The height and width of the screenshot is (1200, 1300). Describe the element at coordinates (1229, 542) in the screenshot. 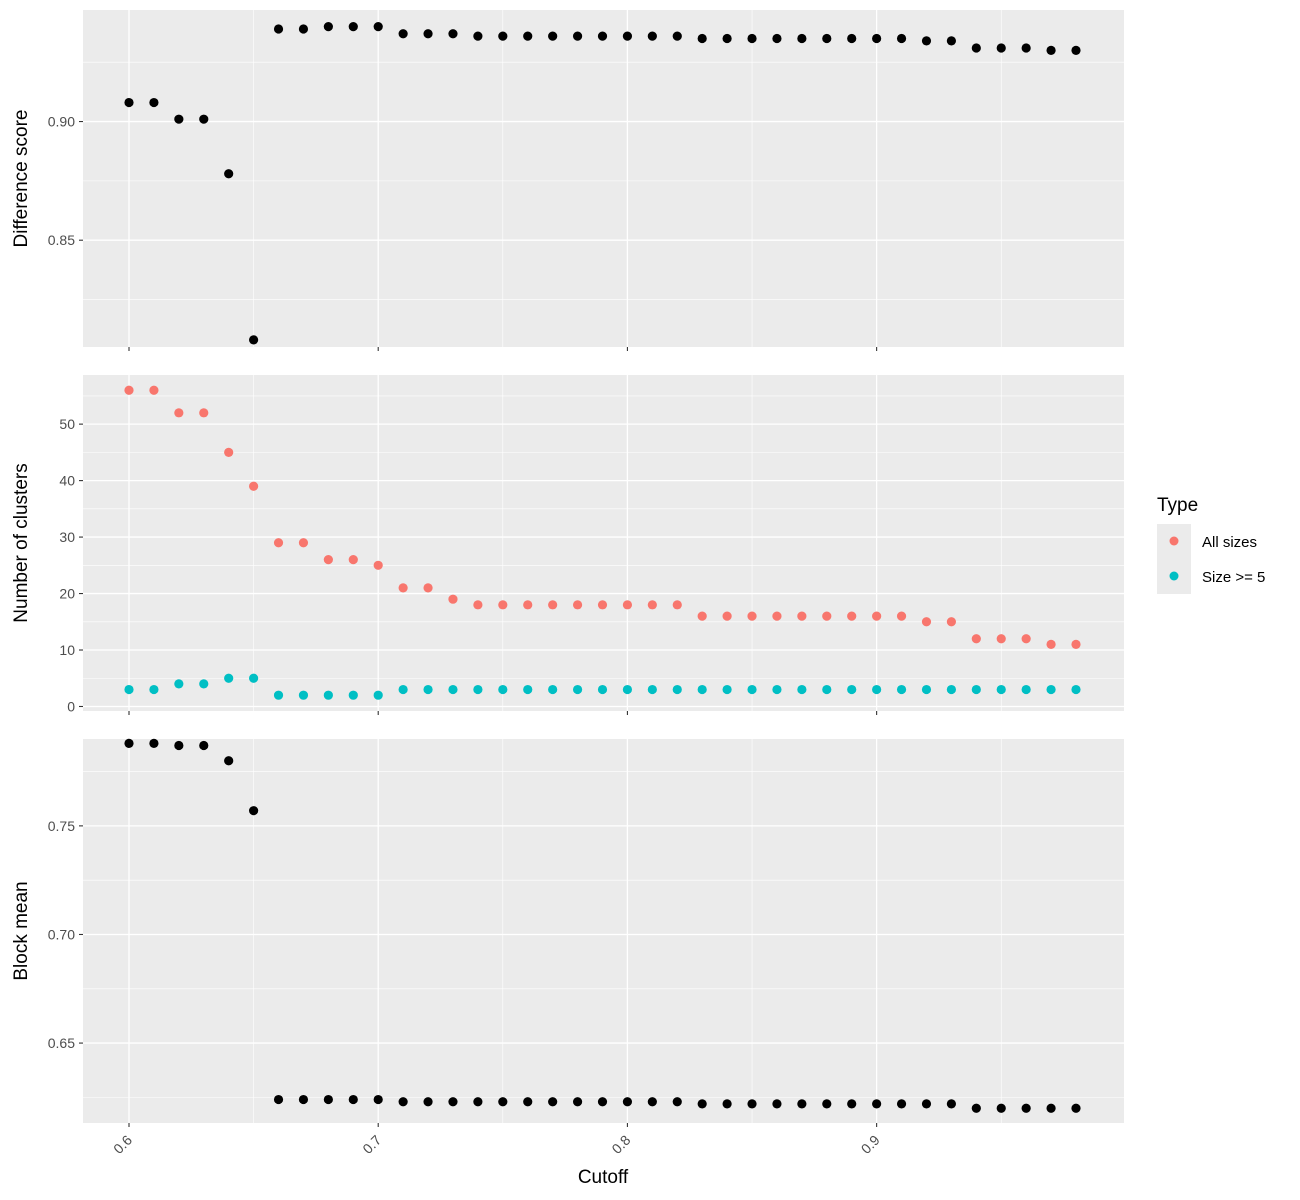

I see `legend-label-all-sizes: All sizes` at that location.